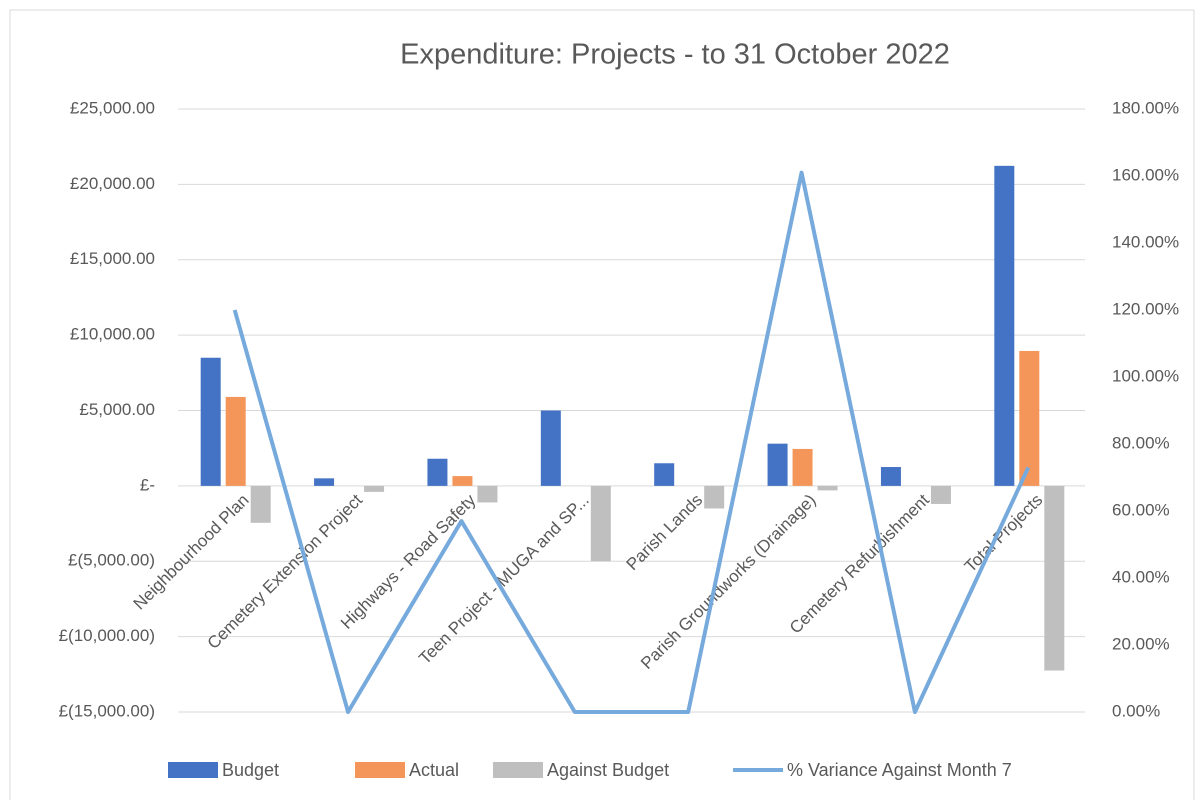 The height and width of the screenshot is (800, 1200). What do you see at coordinates (112, 334) in the screenshot?
I see `y-tick-label: £10,000.00` at bounding box center [112, 334].